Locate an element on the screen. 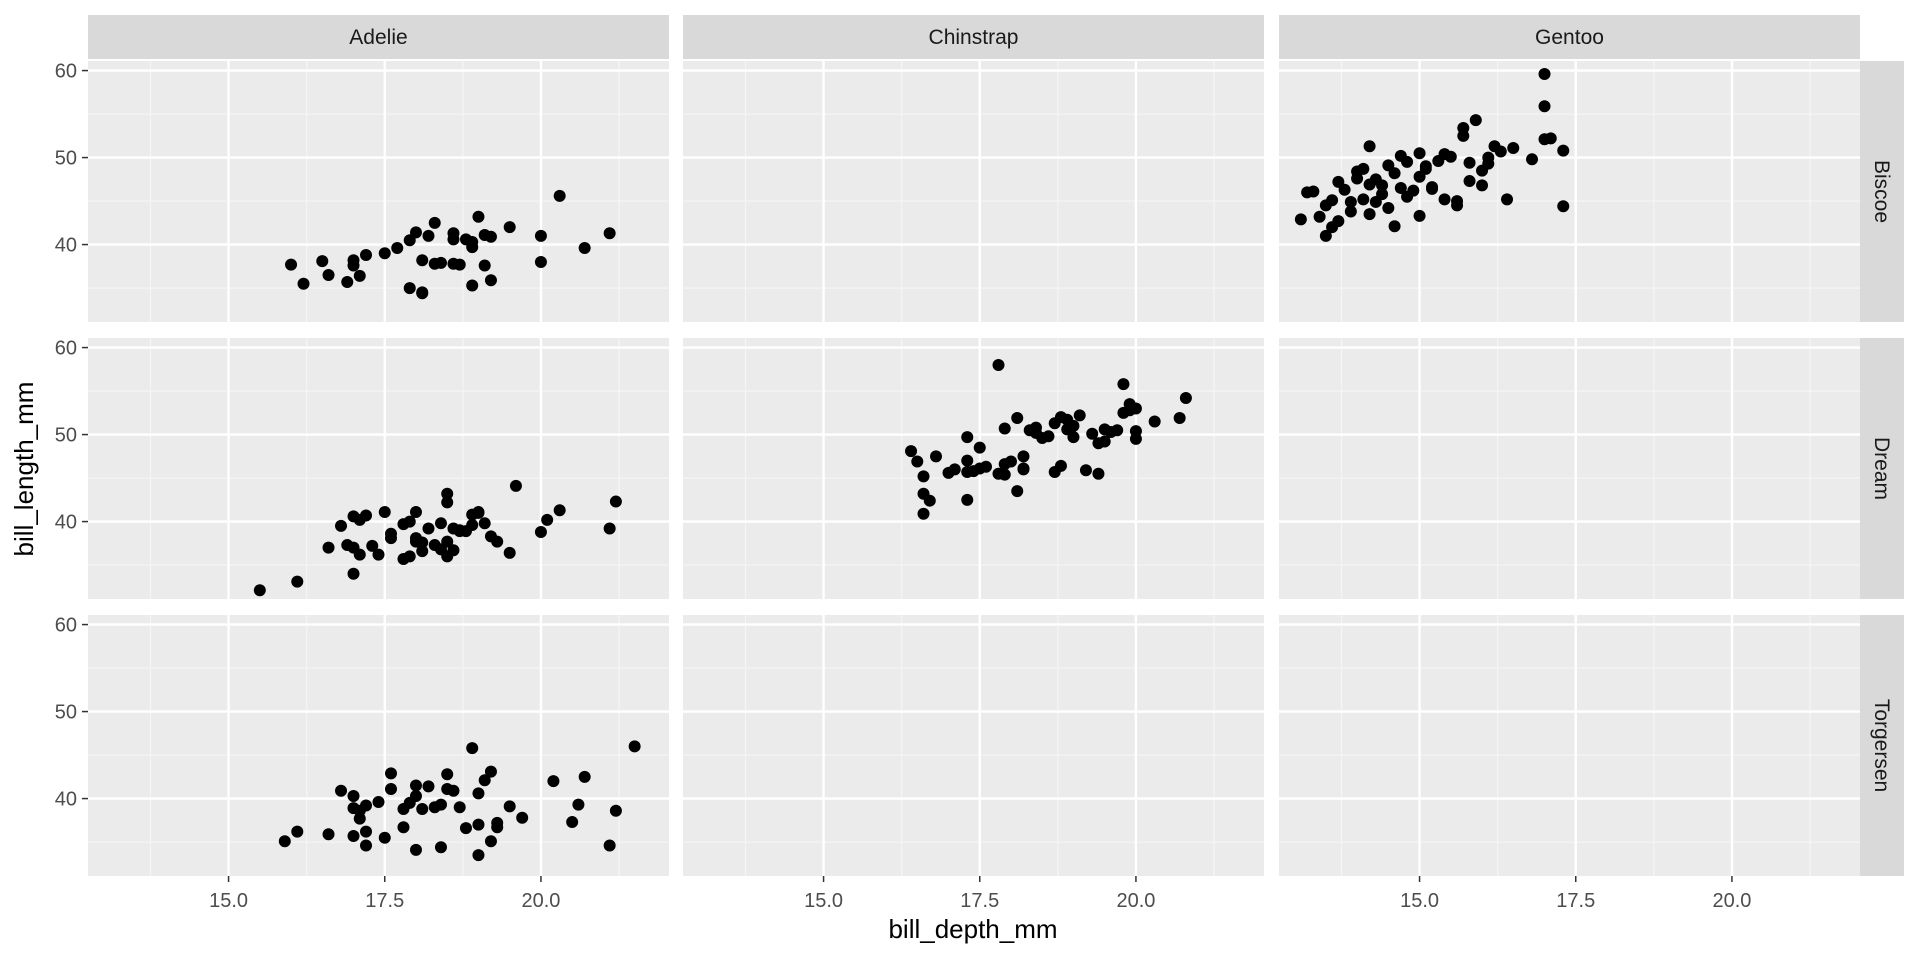 The width and height of the screenshot is (1920, 960). row-strip-dream: Dream is located at coordinates (1882, 468).